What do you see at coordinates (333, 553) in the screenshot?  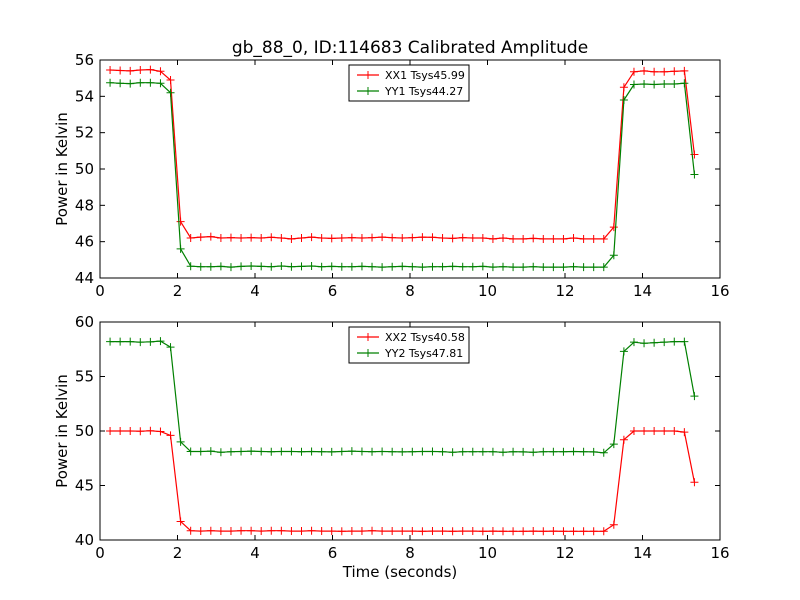 I see `x-tick-label: 6` at bounding box center [333, 553].